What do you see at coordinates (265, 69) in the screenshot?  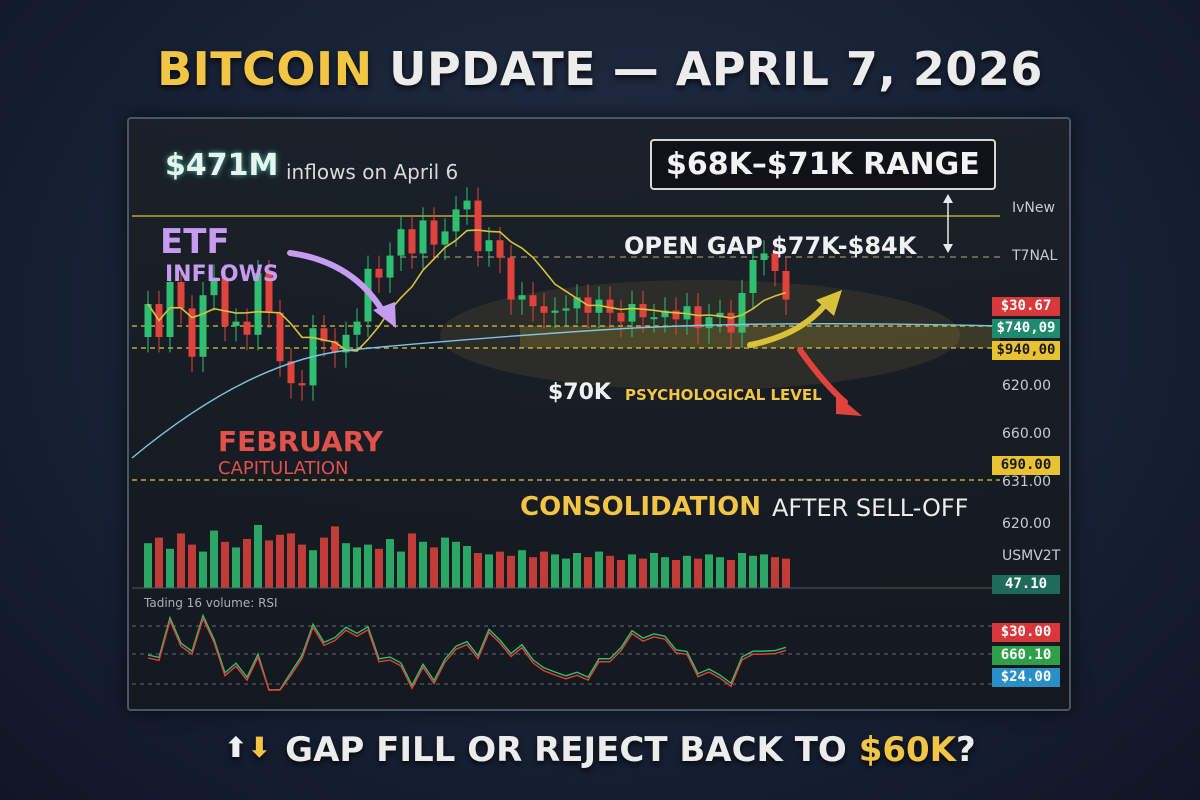 I see `title-highlight: BITCOIN` at bounding box center [265, 69].